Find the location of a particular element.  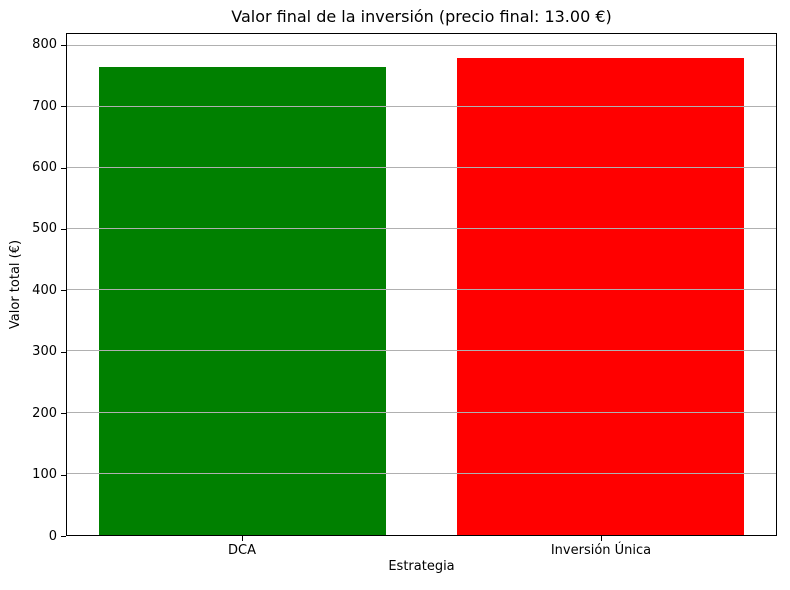

y-tick-label: 700 is located at coordinates (44, 106).